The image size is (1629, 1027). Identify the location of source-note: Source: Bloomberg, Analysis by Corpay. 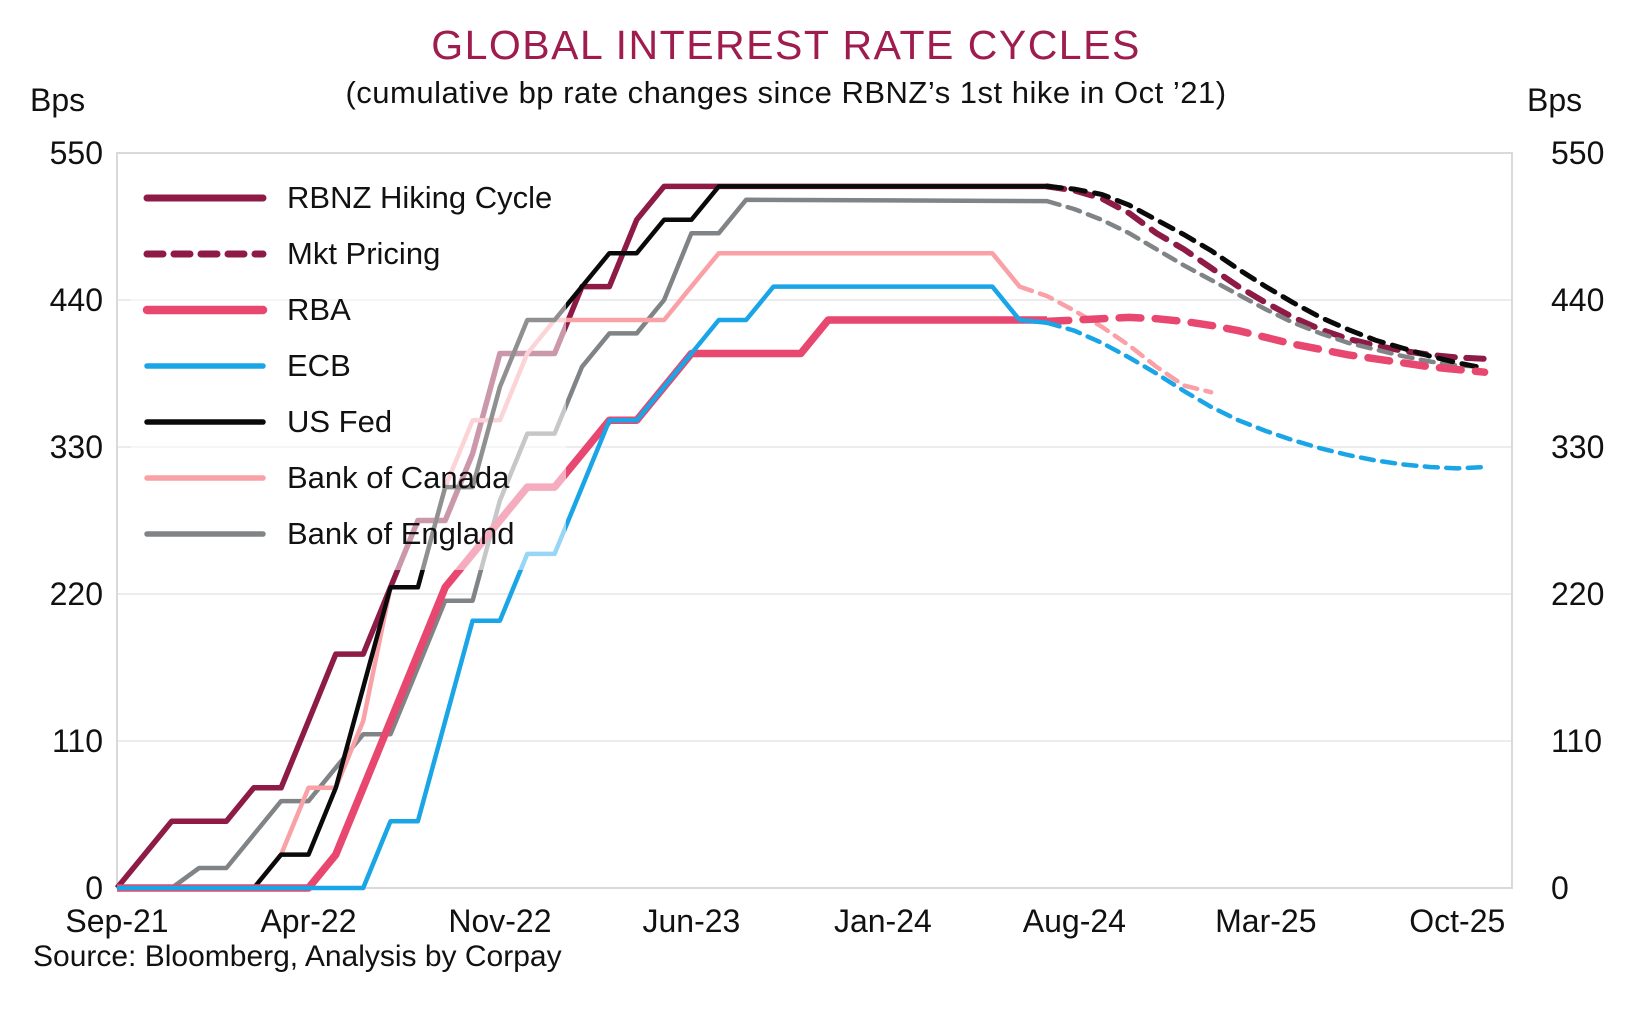
(297, 956).